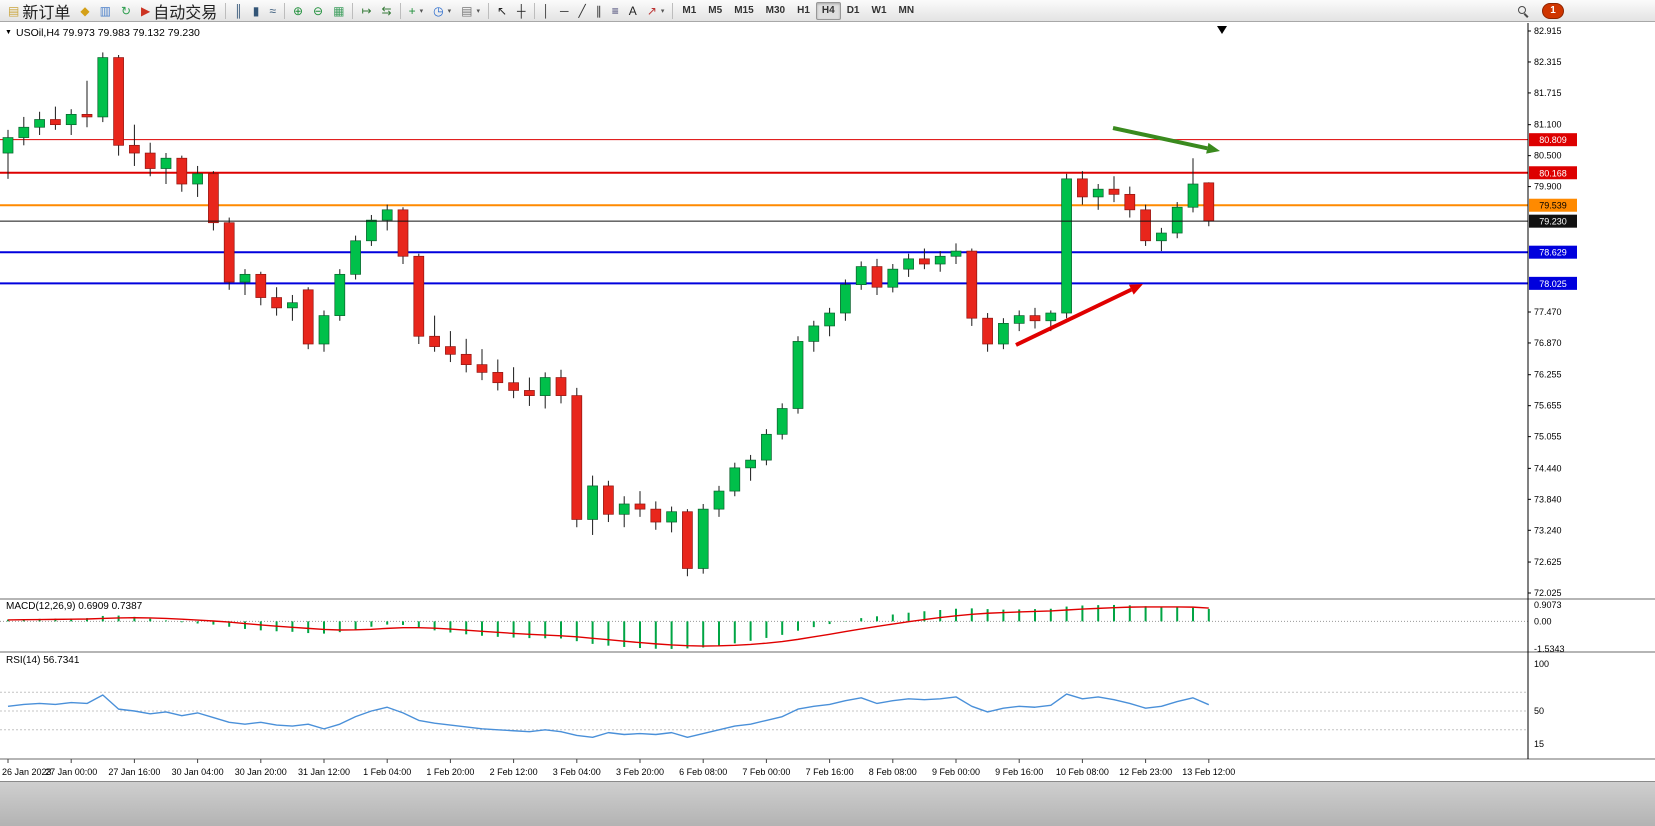  Describe the element at coordinates (828, 10) in the screenshot. I see `timeframe-h4-button: H4` at that location.